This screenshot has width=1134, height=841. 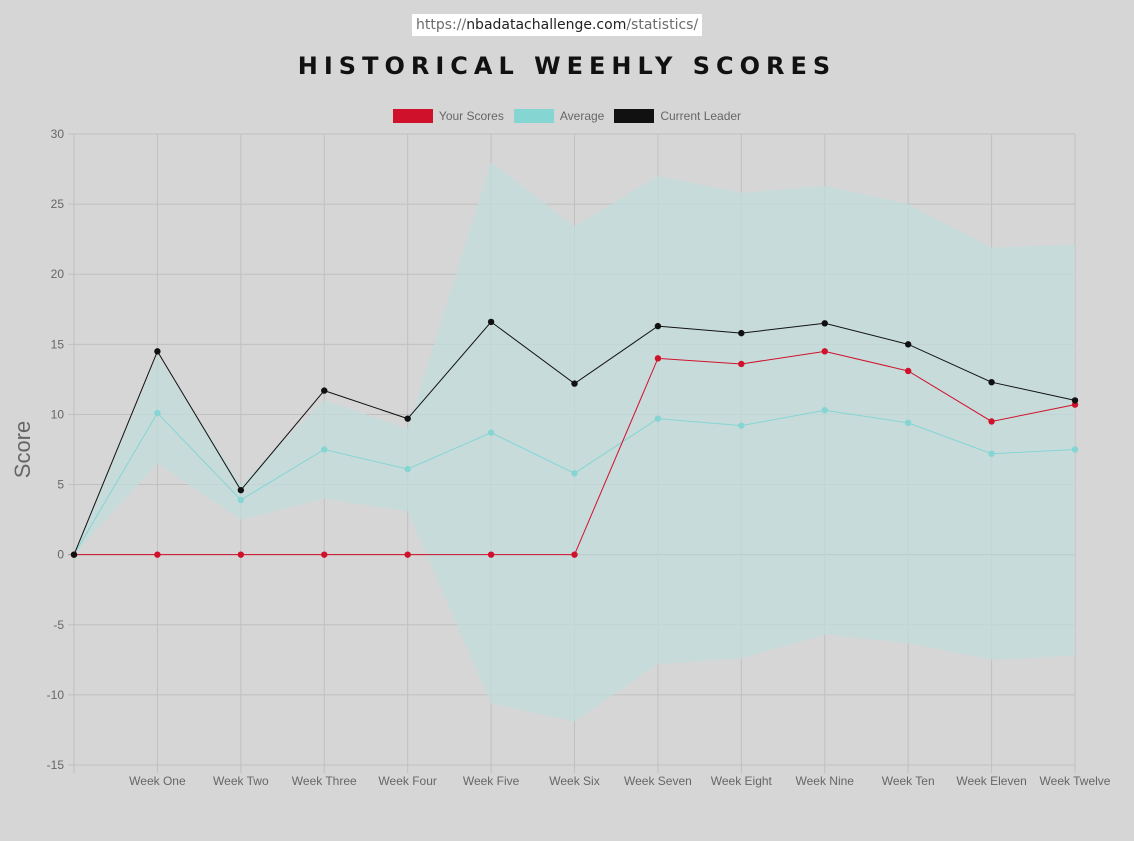 I want to click on y-tick-label: 30, so click(x=58, y=134).